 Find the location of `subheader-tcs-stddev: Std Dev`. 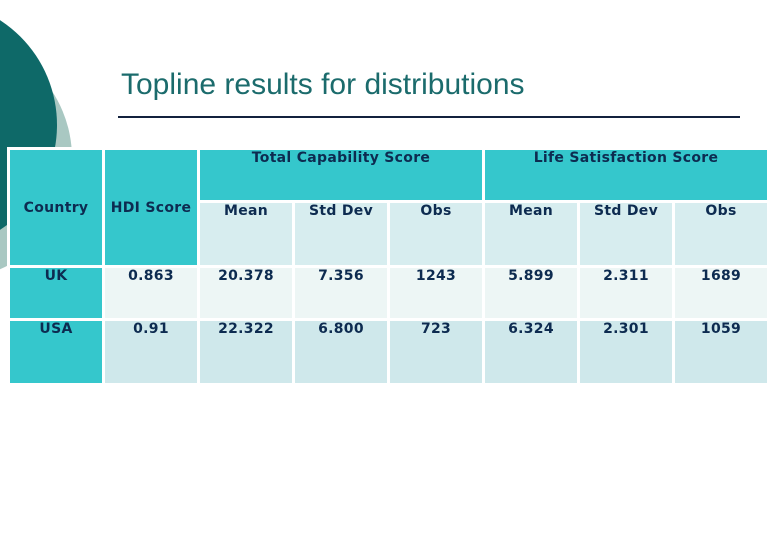

subheader-tcs-stddev: Std Dev is located at coordinates (341, 234).